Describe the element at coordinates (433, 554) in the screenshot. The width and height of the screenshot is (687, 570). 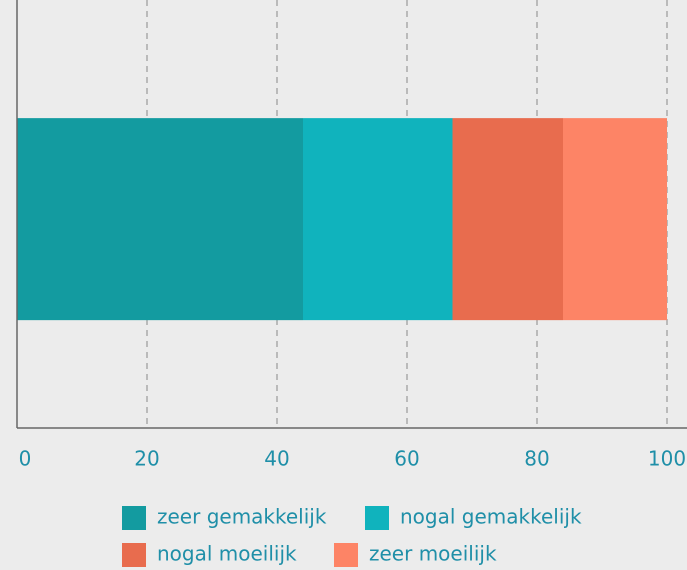
I see `legend-label: zeer moeilijk` at that location.